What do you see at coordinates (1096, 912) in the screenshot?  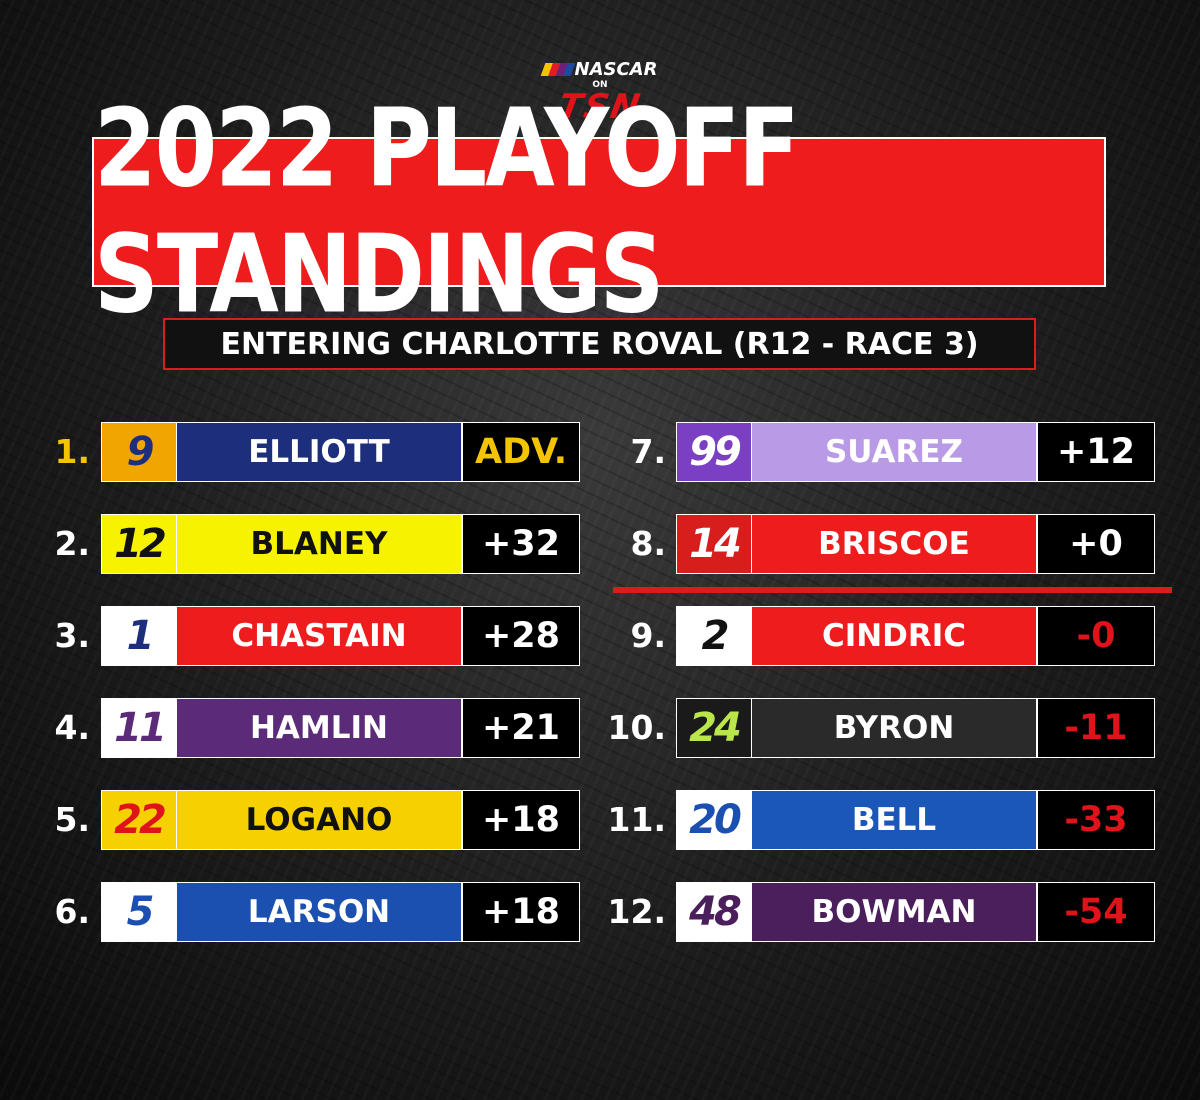 I see `points-value: -54` at bounding box center [1096, 912].